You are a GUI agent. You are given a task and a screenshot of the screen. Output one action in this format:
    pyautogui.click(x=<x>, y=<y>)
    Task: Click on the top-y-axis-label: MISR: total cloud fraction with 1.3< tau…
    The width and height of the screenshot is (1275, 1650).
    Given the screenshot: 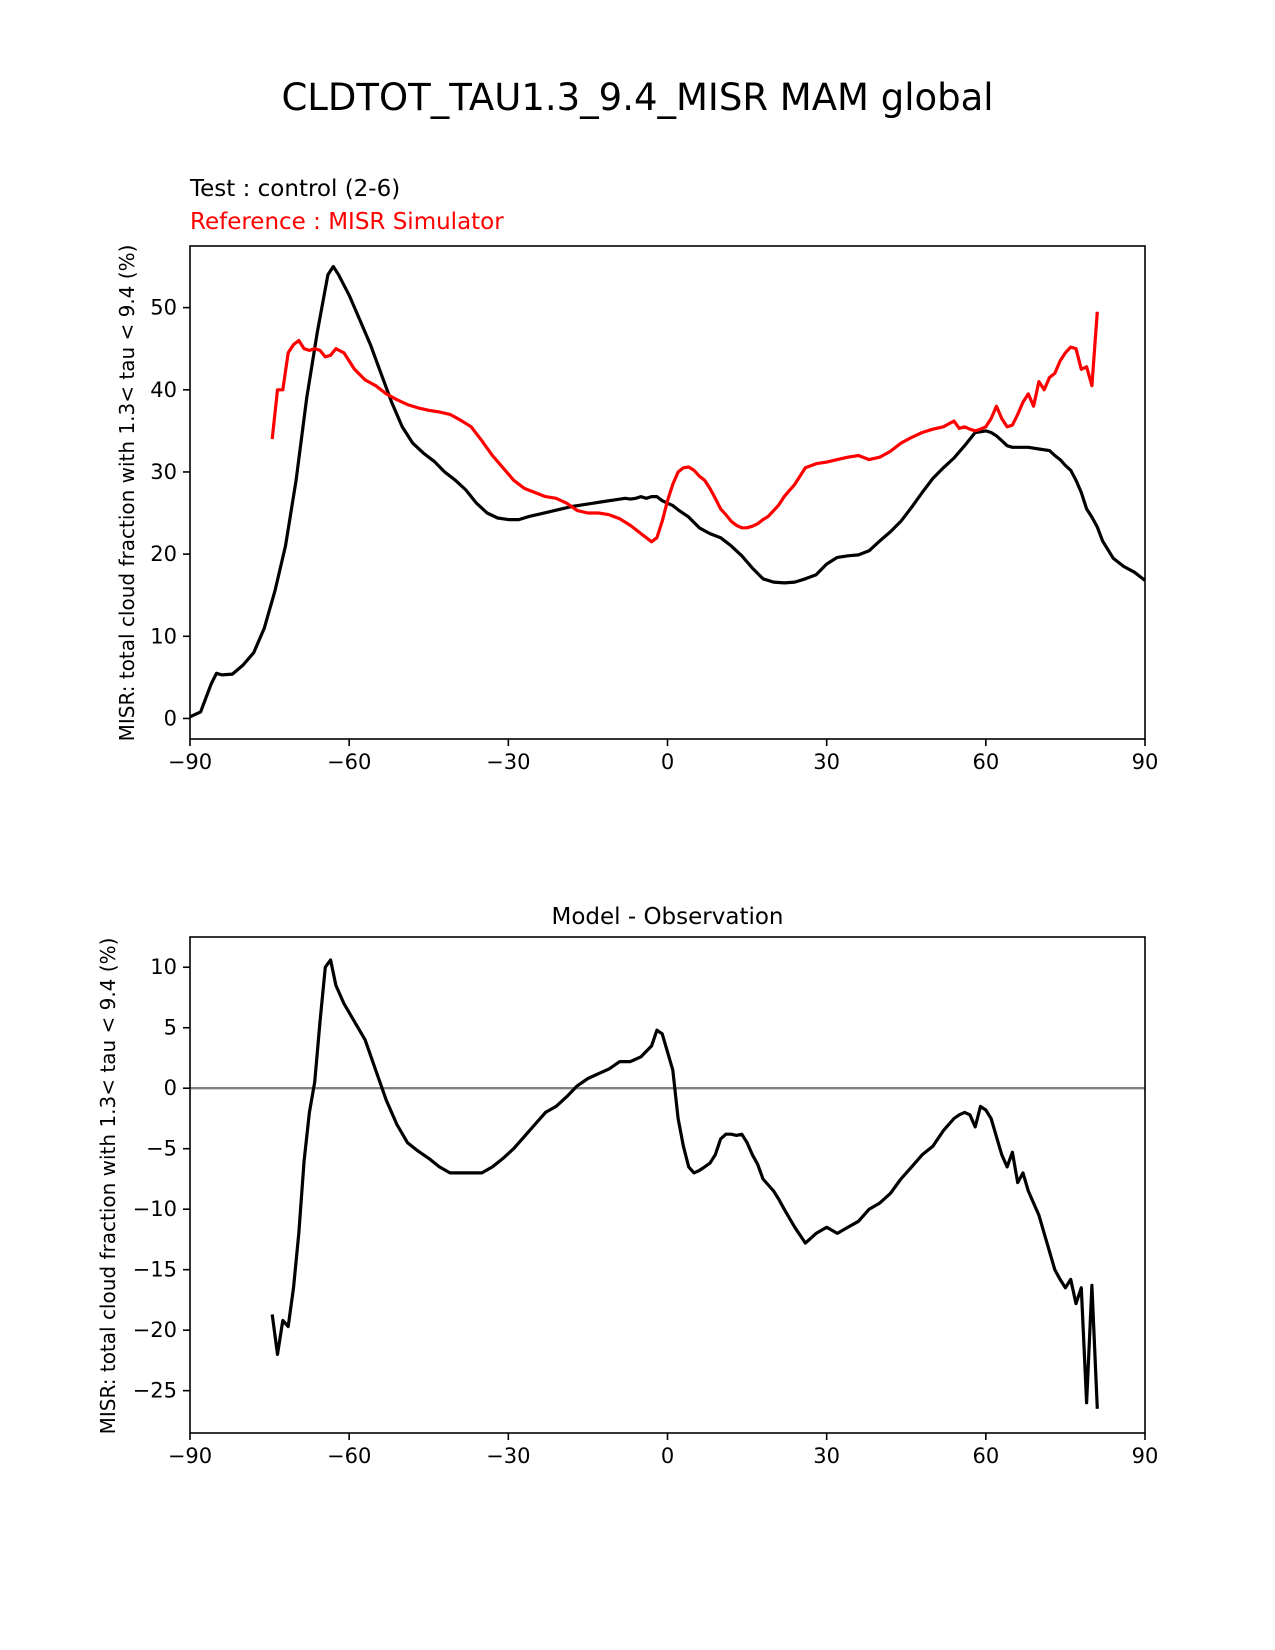 What is the action you would take?
    pyautogui.click(x=127, y=493)
    